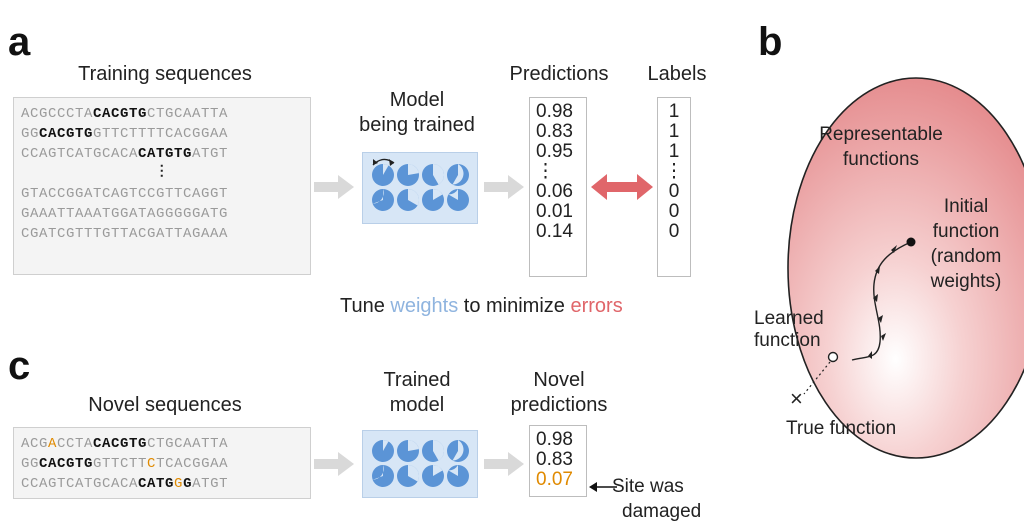  Describe the element at coordinates (30, 464) in the screenshot. I see `sequence-segment: GG` at that location.